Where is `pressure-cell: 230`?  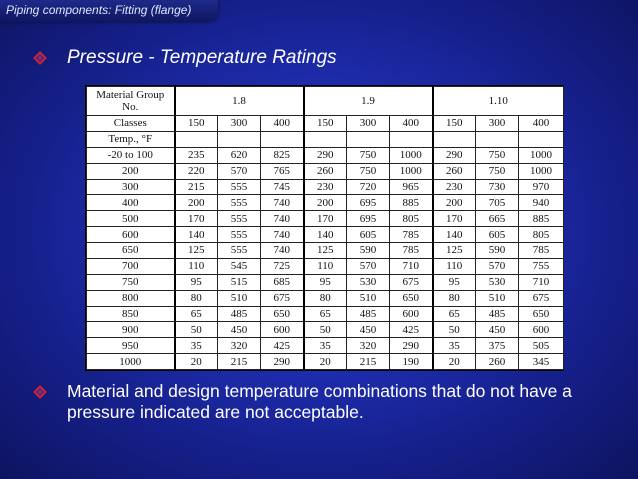 pressure-cell: 230 is located at coordinates (324, 187).